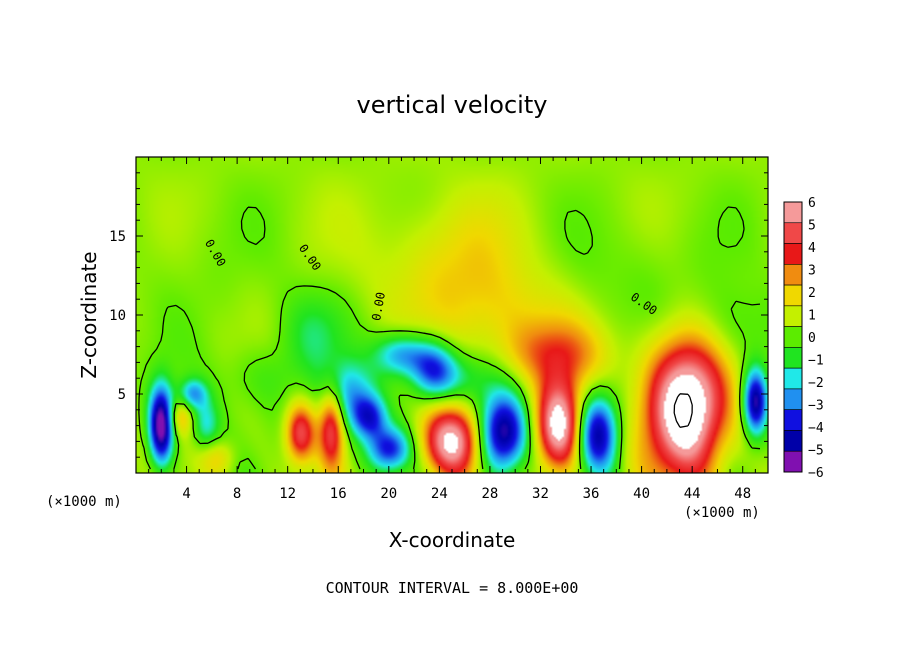 The image size is (904, 654). Describe the element at coordinates (117, 316) in the screenshot. I see `y-tick-label: 10` at that location.